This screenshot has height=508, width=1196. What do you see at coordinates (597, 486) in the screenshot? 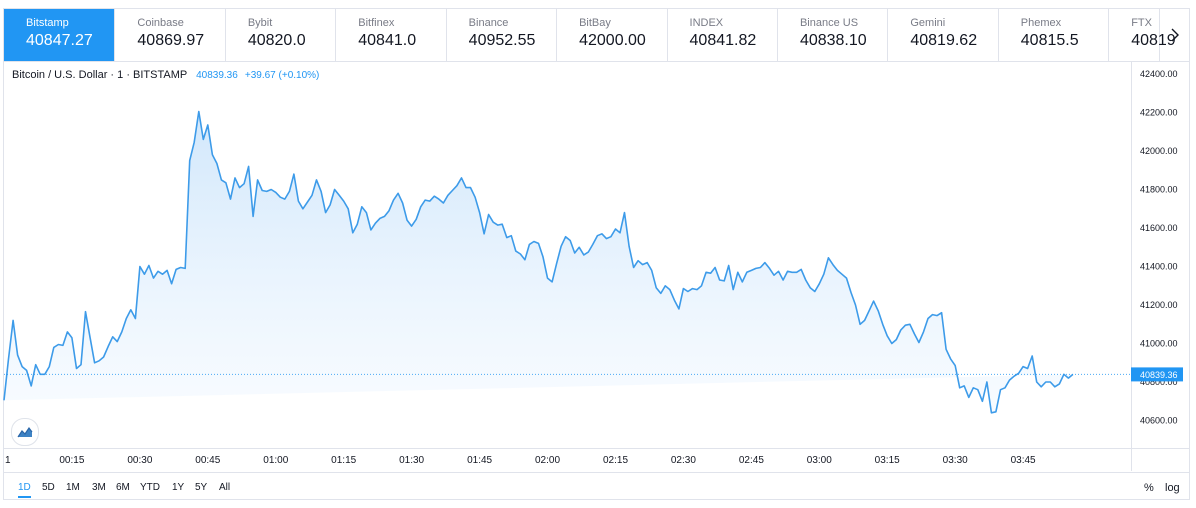
I see `range-toolbar: % log 1D 5D 1M 3M 6M YTD 1Y 5Y All` at bounding box center [597, 486].